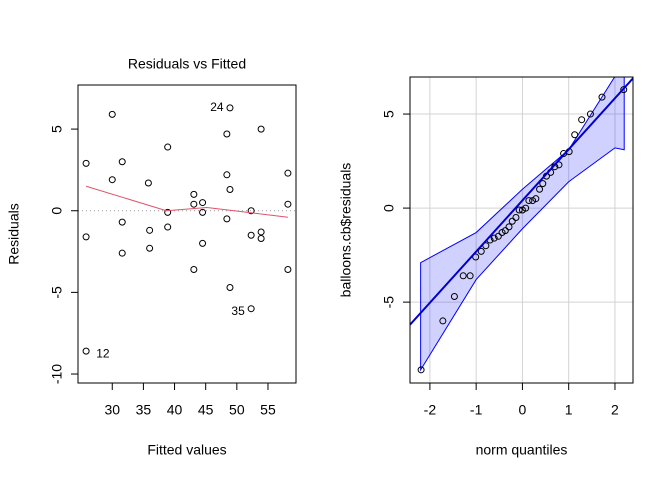 The height and width of the screenshot is (480, 672). I want to click on x-tick-label: 45, so click(206, 410).